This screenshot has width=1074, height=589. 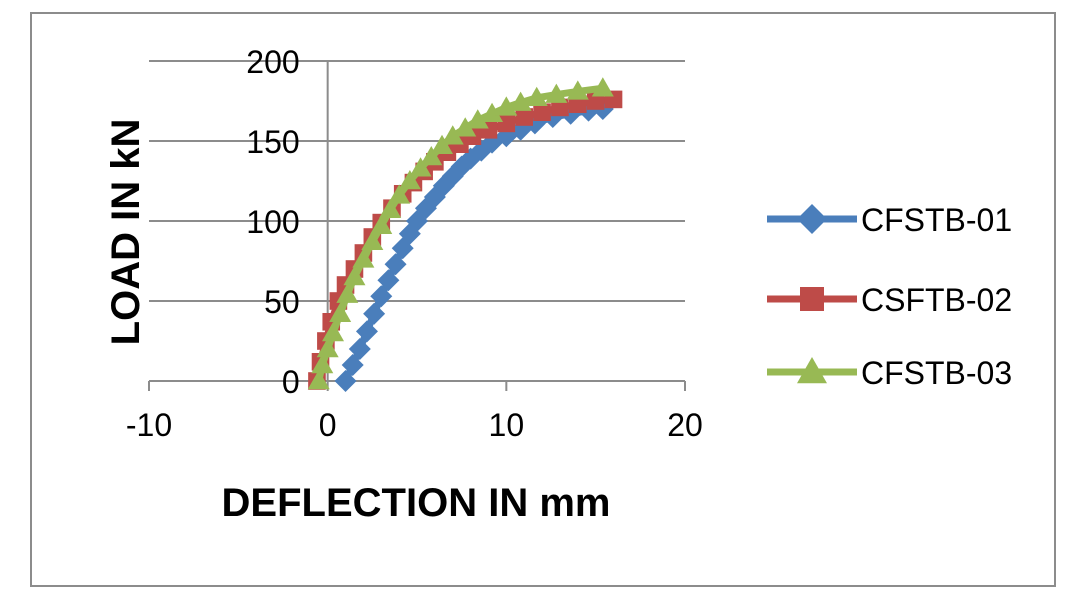 I want to click on legend-item-CFSTB-01: CFSTB-01, so click(x=889, y=220).